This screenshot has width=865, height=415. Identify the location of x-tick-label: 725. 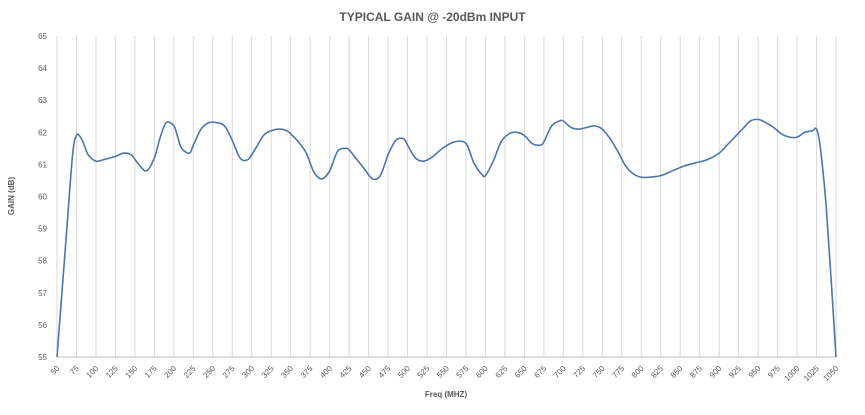
(579, 372).